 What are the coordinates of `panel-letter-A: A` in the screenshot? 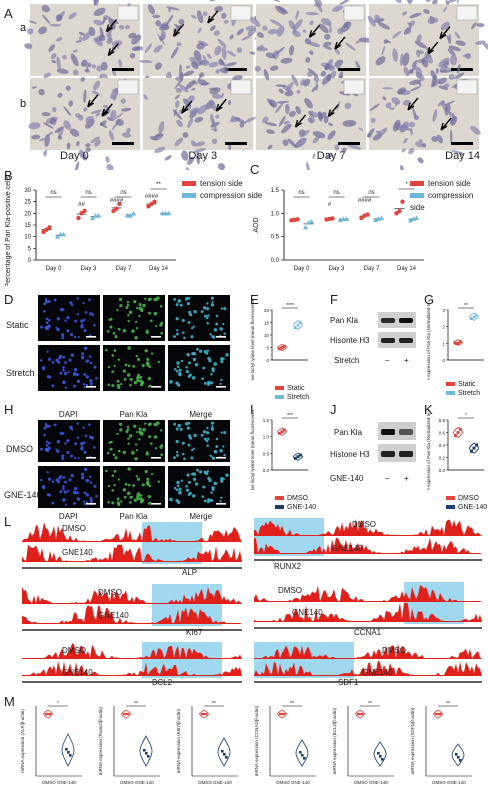 It's located at (8, 13).